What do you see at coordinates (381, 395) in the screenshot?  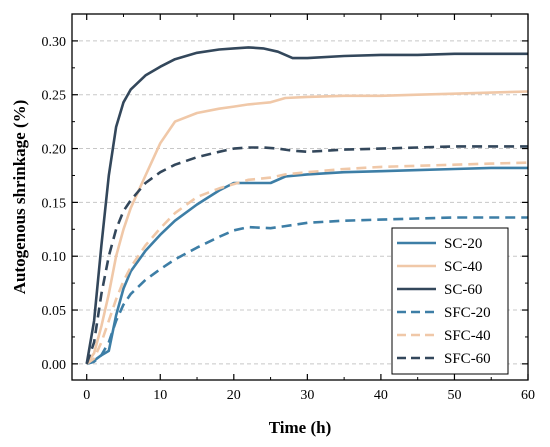 I see `x-tick-label: 40` at bounding box center [381, 395].